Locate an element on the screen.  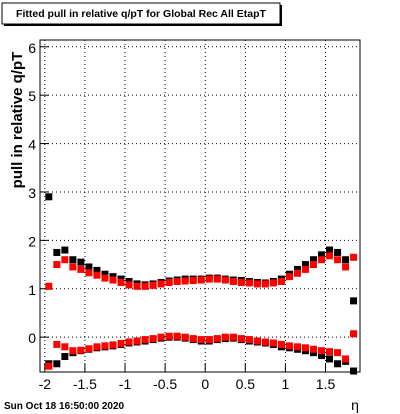
footer: Sun Oct 18 16:50:00 2020 is located at coordinates (64, 406).